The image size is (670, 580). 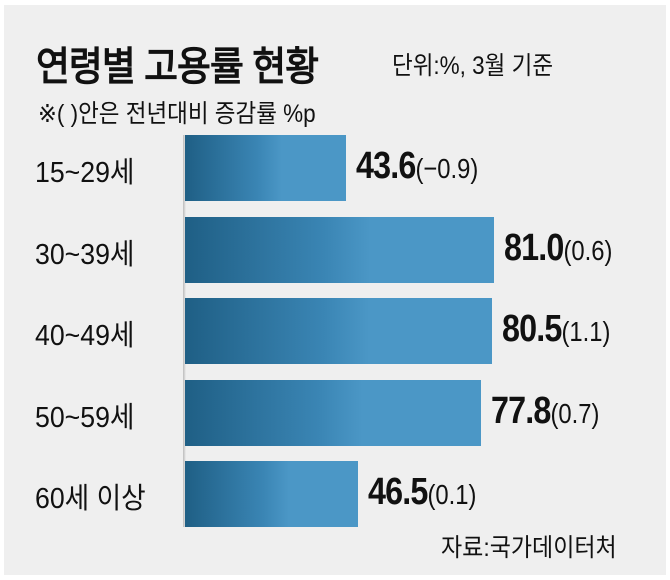 I want to click on axis-line, so click(x=184, y=331).